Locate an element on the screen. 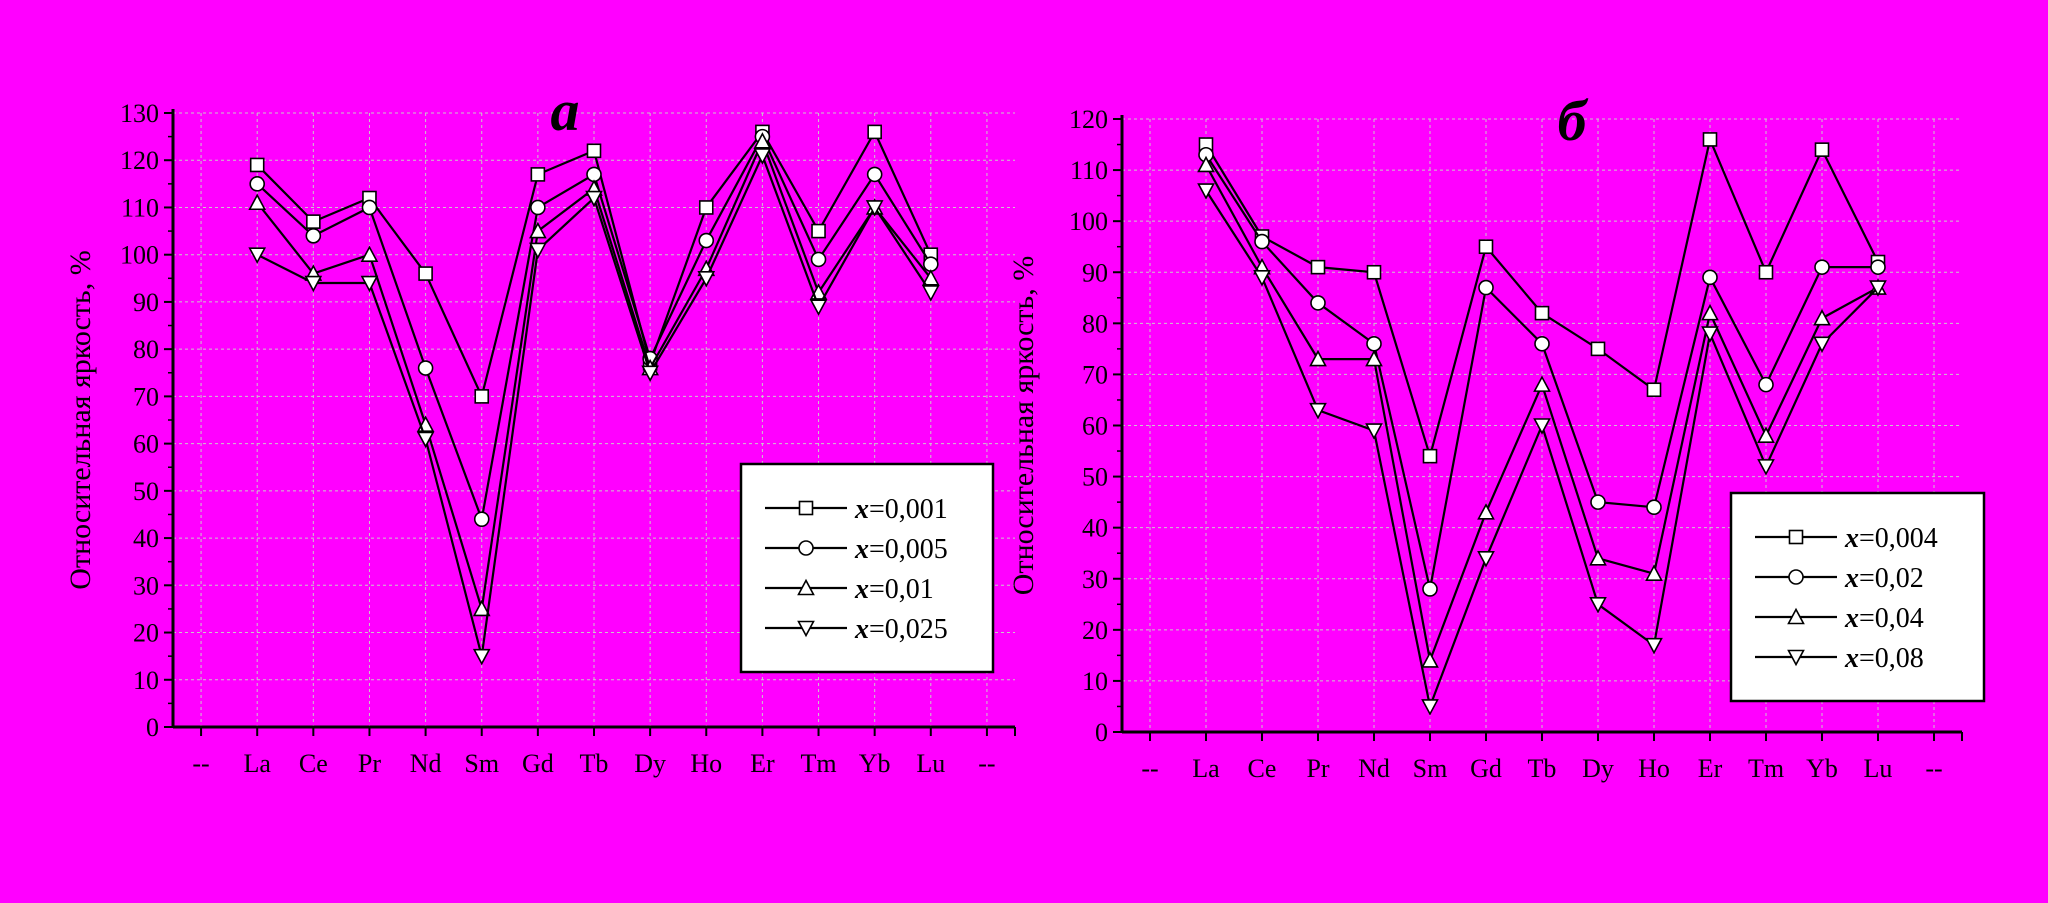 The image size is (2048, 903). x-tick-label: Tb is located at coordinates (1542, 768).